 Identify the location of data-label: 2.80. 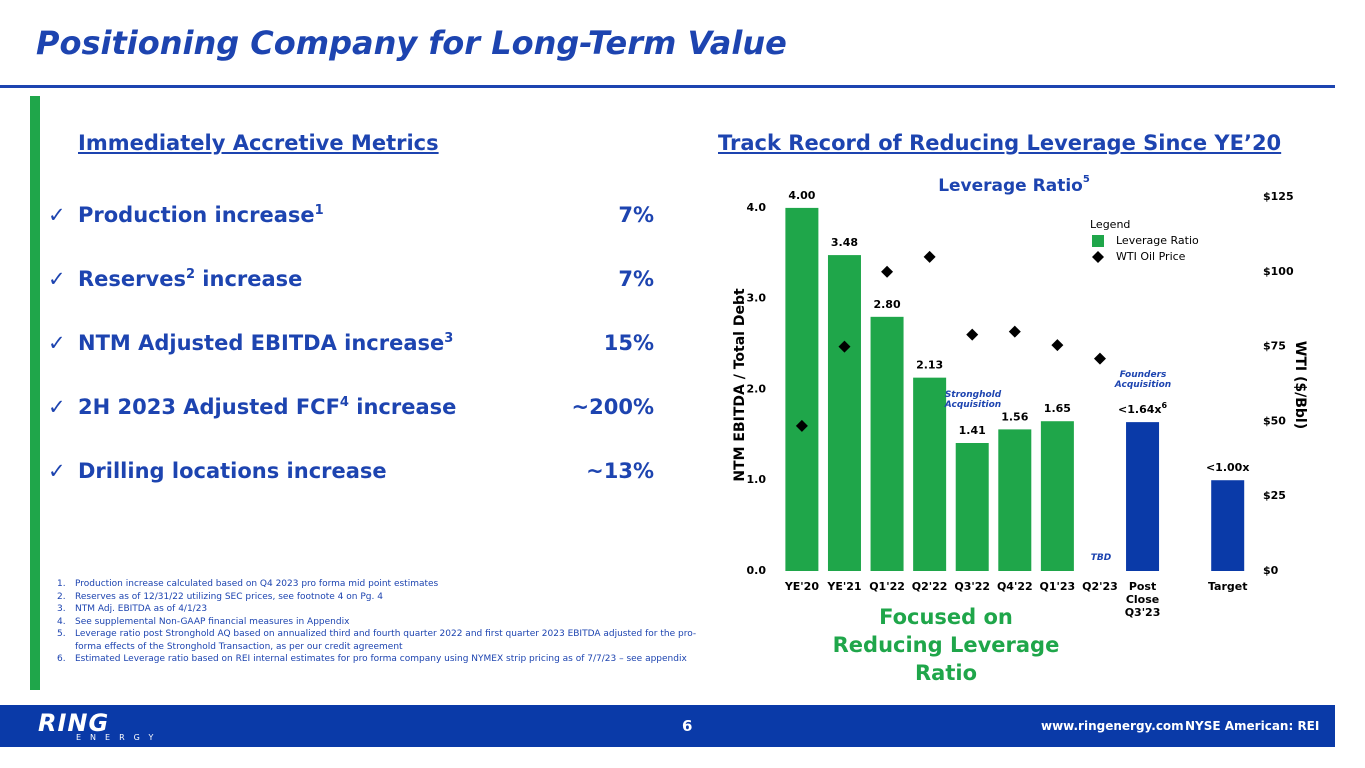
(886, 304).